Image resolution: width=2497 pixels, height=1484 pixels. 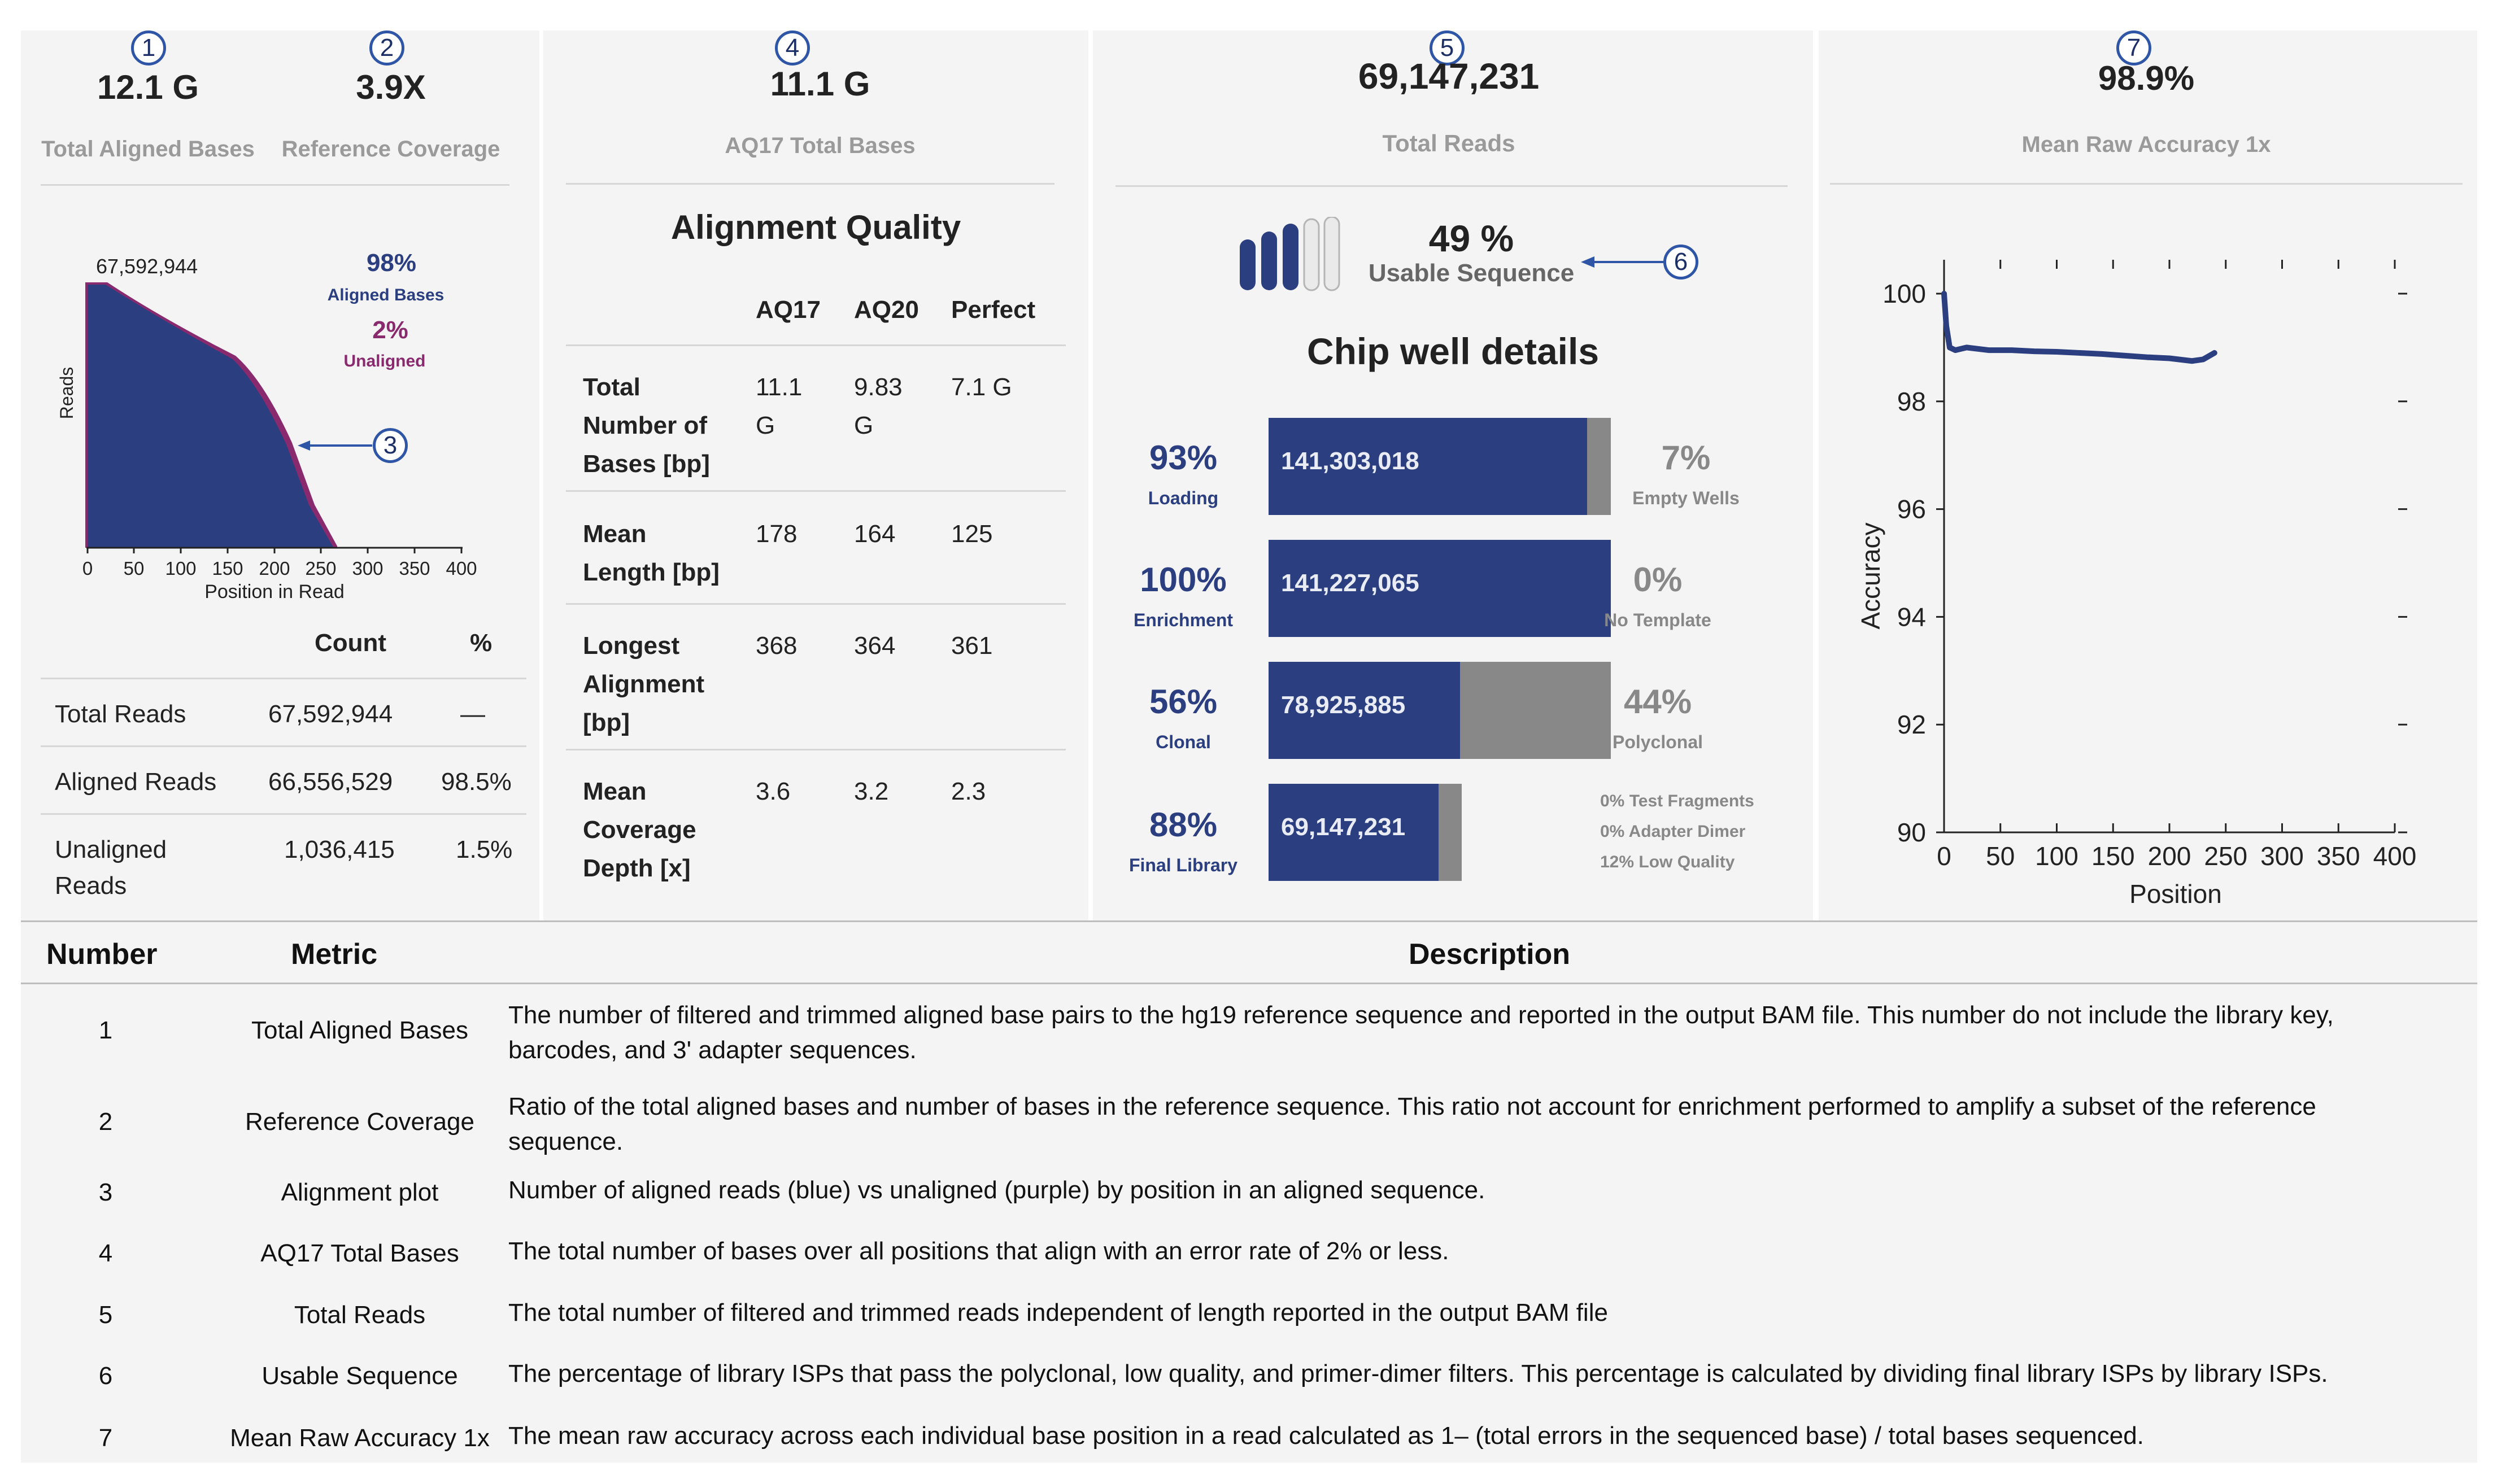 What do you see at coordinates (878, 406) in the screenshot?
I see `aq20-cell: 9.83 G` at bounding box center [878, 406].